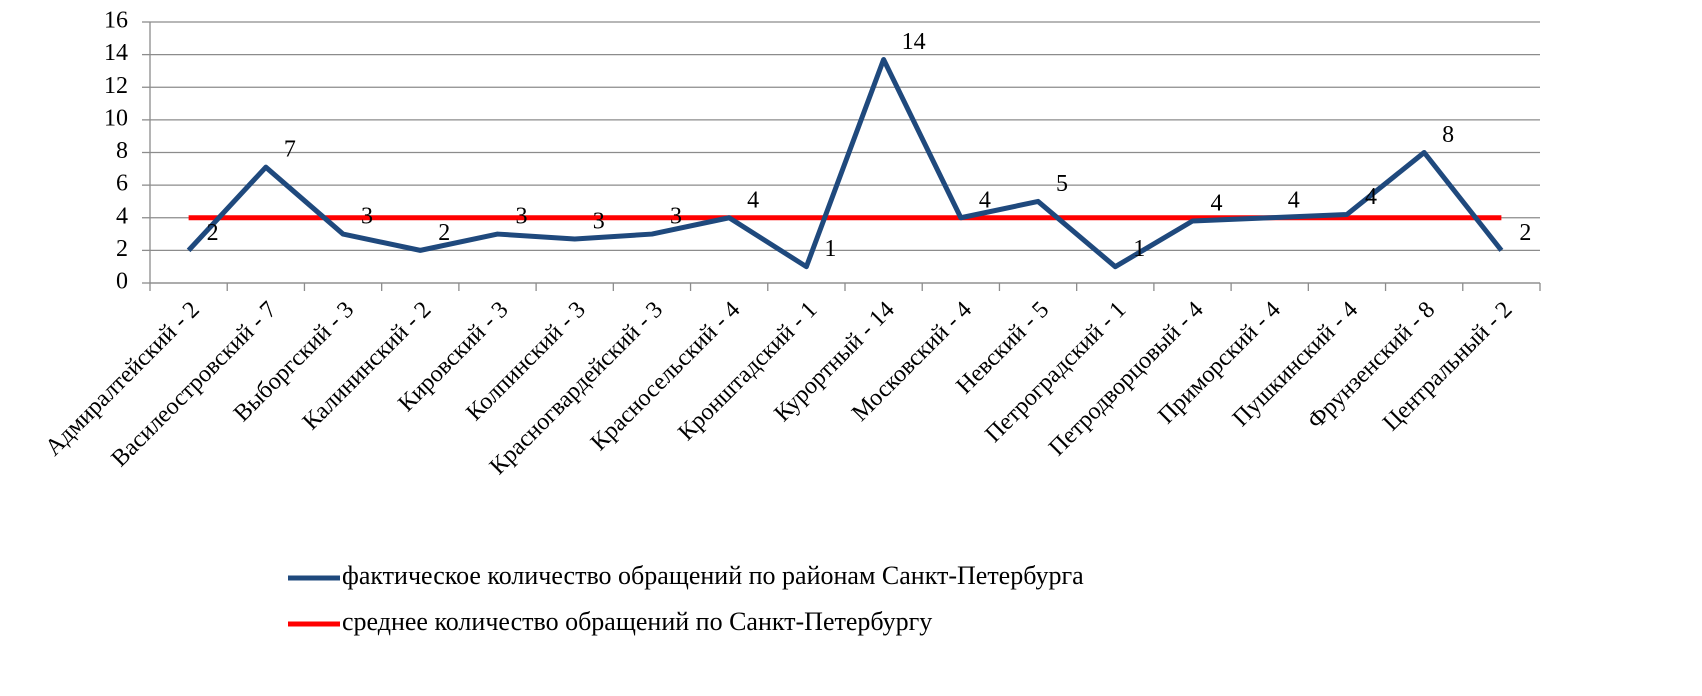 The image size is (1702, 696). What do you see at coordinates (1448, 135) in the screenshot?
I see `data-label: 8` at bounding box center [1448, 135].